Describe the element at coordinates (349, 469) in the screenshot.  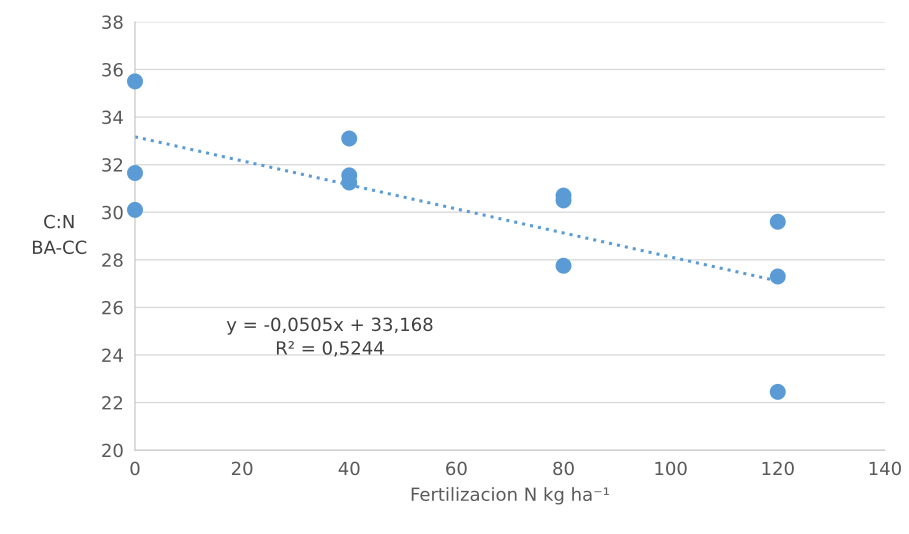
I see `x-tick-label: 40` at that location.